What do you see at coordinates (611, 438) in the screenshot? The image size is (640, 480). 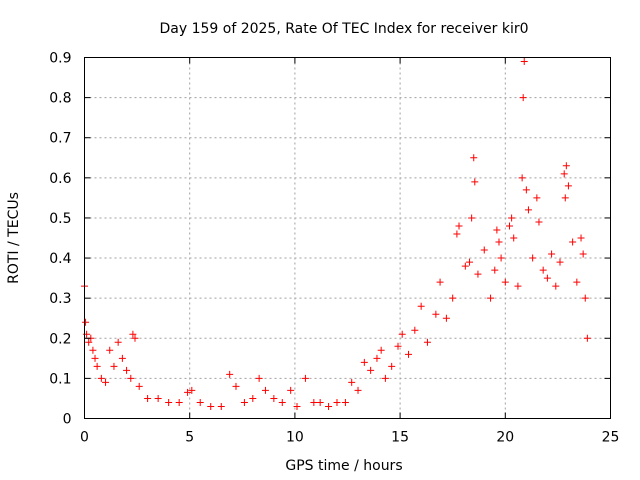 I see `x-tick-label: 25` at bounding box center [611, 438].